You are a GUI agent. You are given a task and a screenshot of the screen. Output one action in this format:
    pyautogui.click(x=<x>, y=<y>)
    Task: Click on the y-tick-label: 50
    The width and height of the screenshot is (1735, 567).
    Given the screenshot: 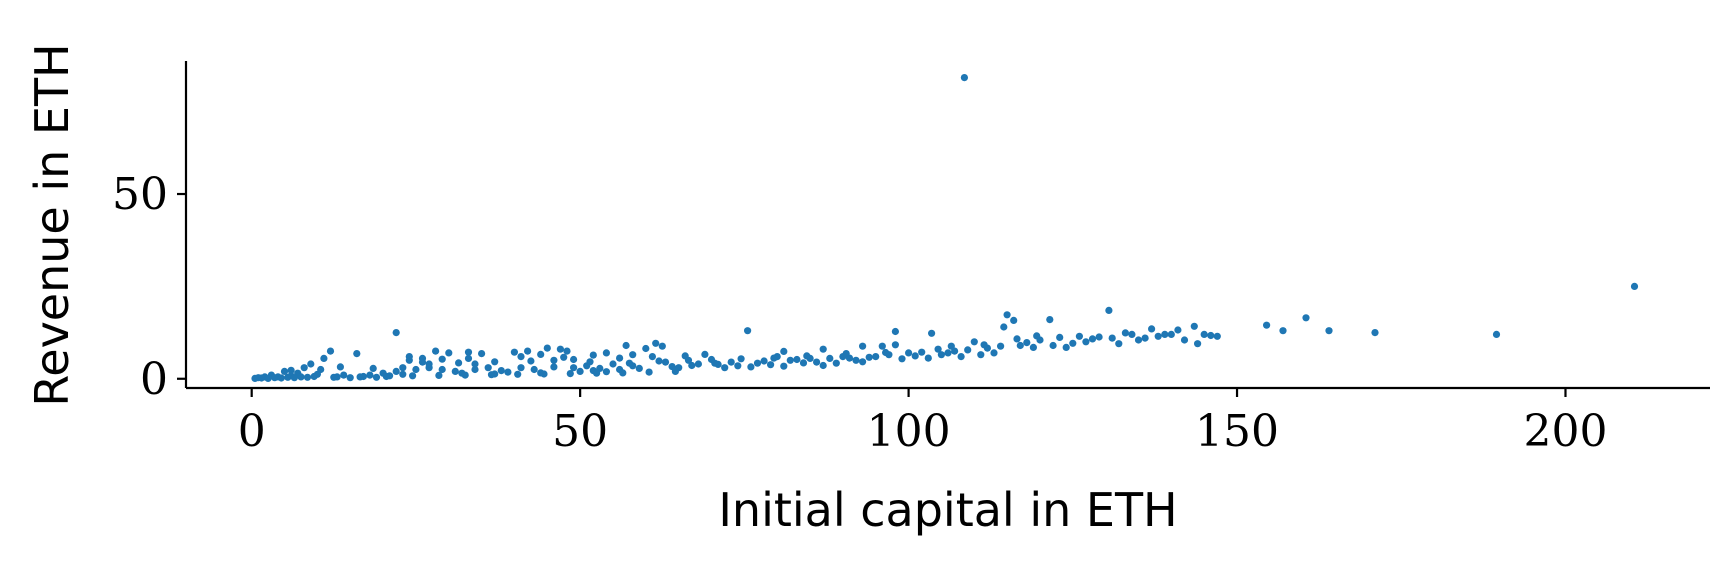 What is the action you would take?
    pyautogui.click(x=140, y=194)
    